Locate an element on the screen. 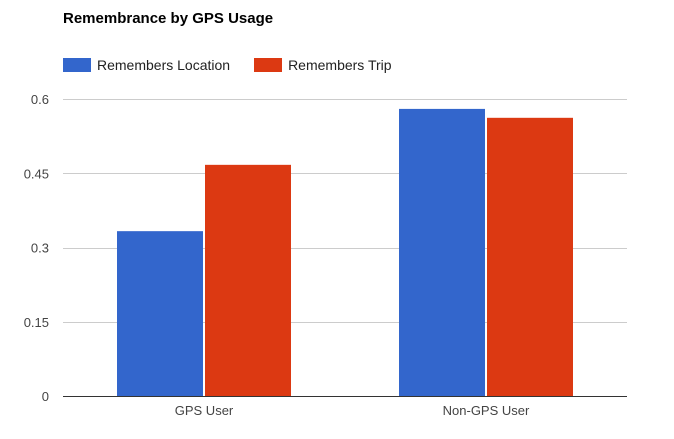 The width and height of the screenshot is (674, 439). y-tick-label: 0.45 is located at coordinates (36, 173).